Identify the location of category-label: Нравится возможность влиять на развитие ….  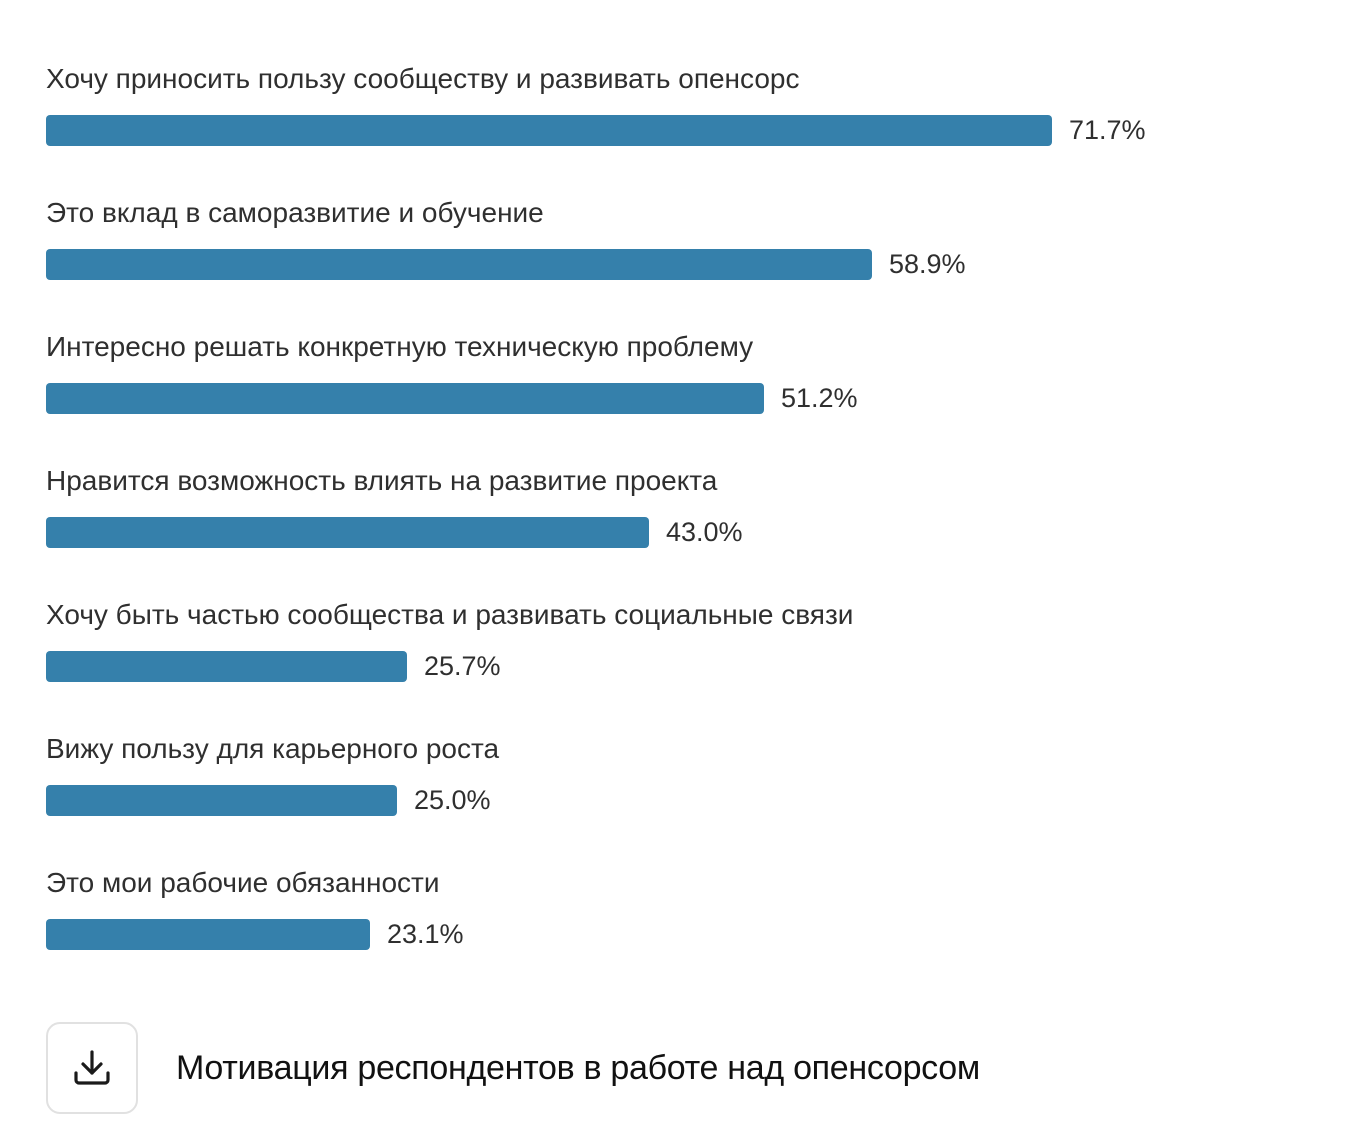
(382, 480).